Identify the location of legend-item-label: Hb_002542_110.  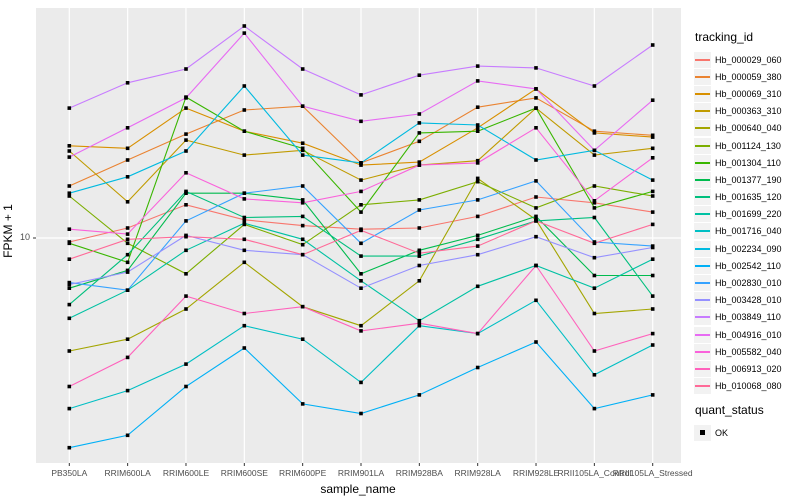
(748, 265).